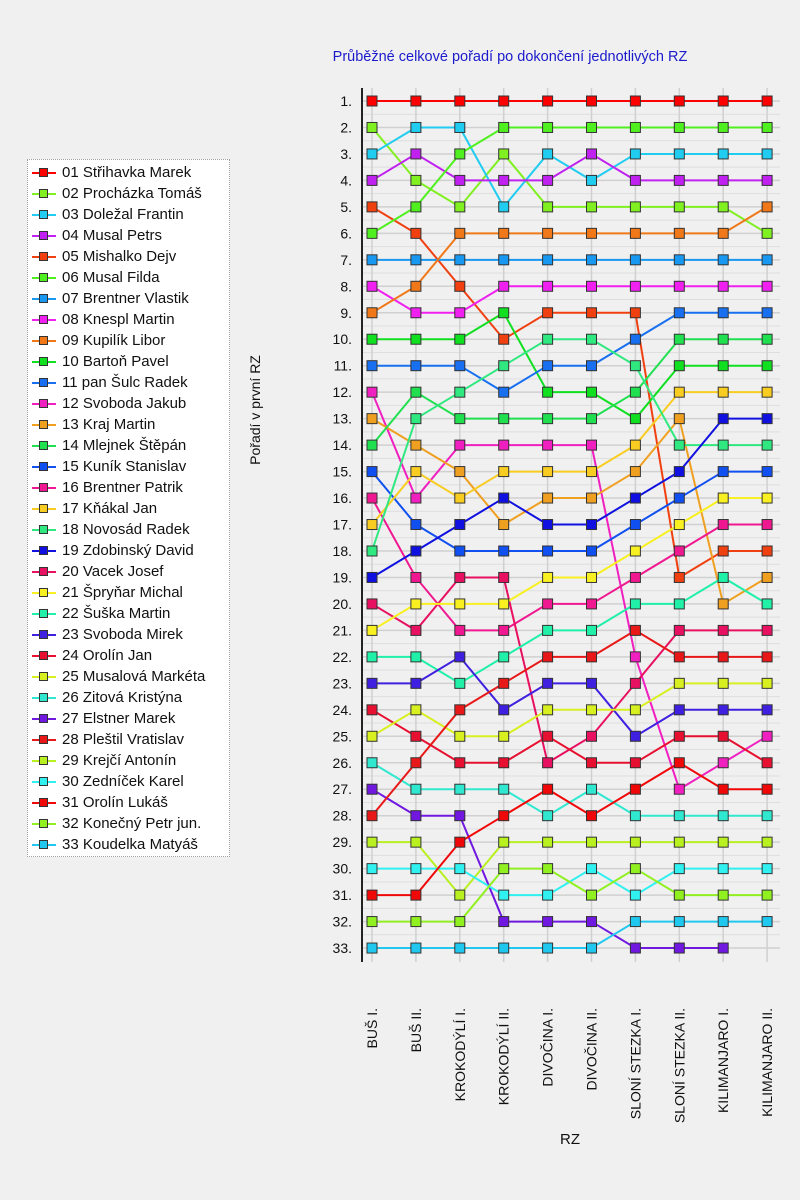 The image size is (800, 1200). Describe the element at coordinates (255, 410) in the screenshot. I see `y-axis-label: Pořadí v první RZ` at that location.